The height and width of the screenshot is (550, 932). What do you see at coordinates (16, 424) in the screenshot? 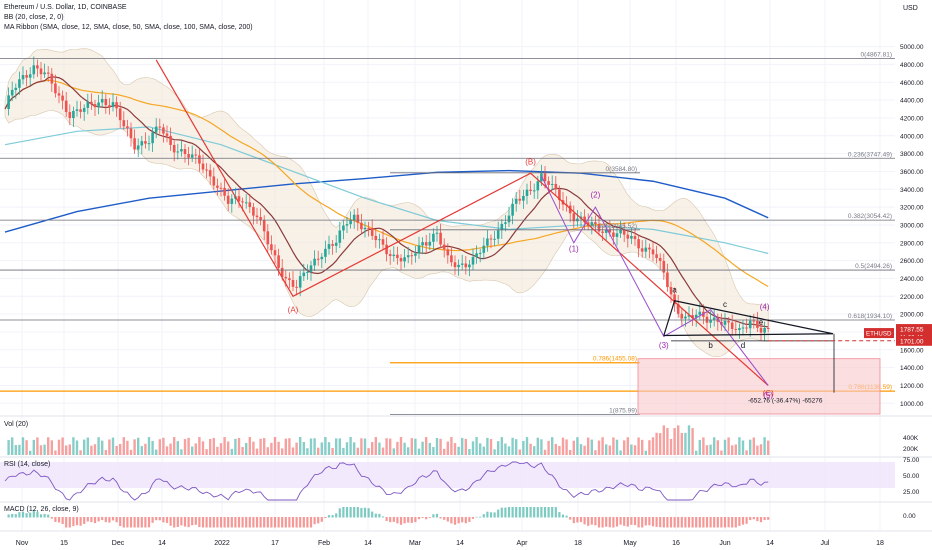
I see `volume-label: Vol (20)` at bounding box center [16, 424].